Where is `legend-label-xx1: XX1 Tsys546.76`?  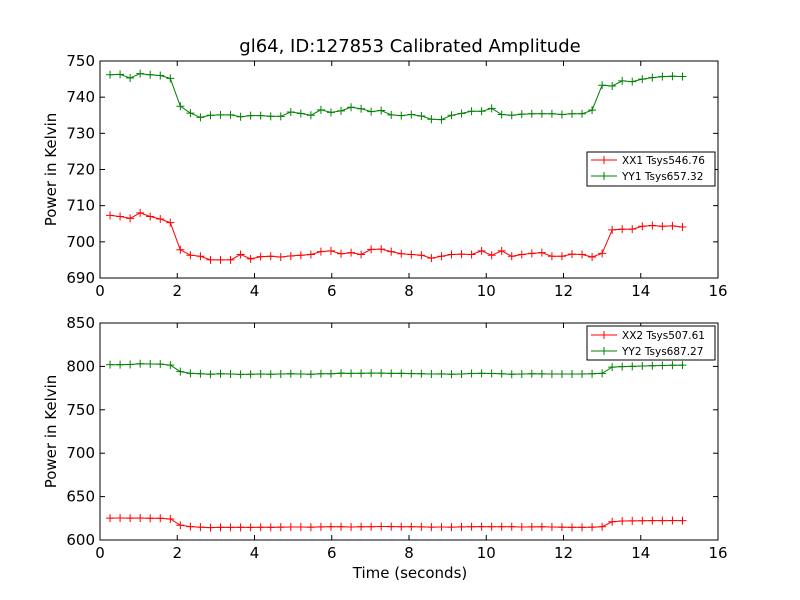
legend-label-xx1: XX1 Tsys546.76 is located at coordinates (663, 161).